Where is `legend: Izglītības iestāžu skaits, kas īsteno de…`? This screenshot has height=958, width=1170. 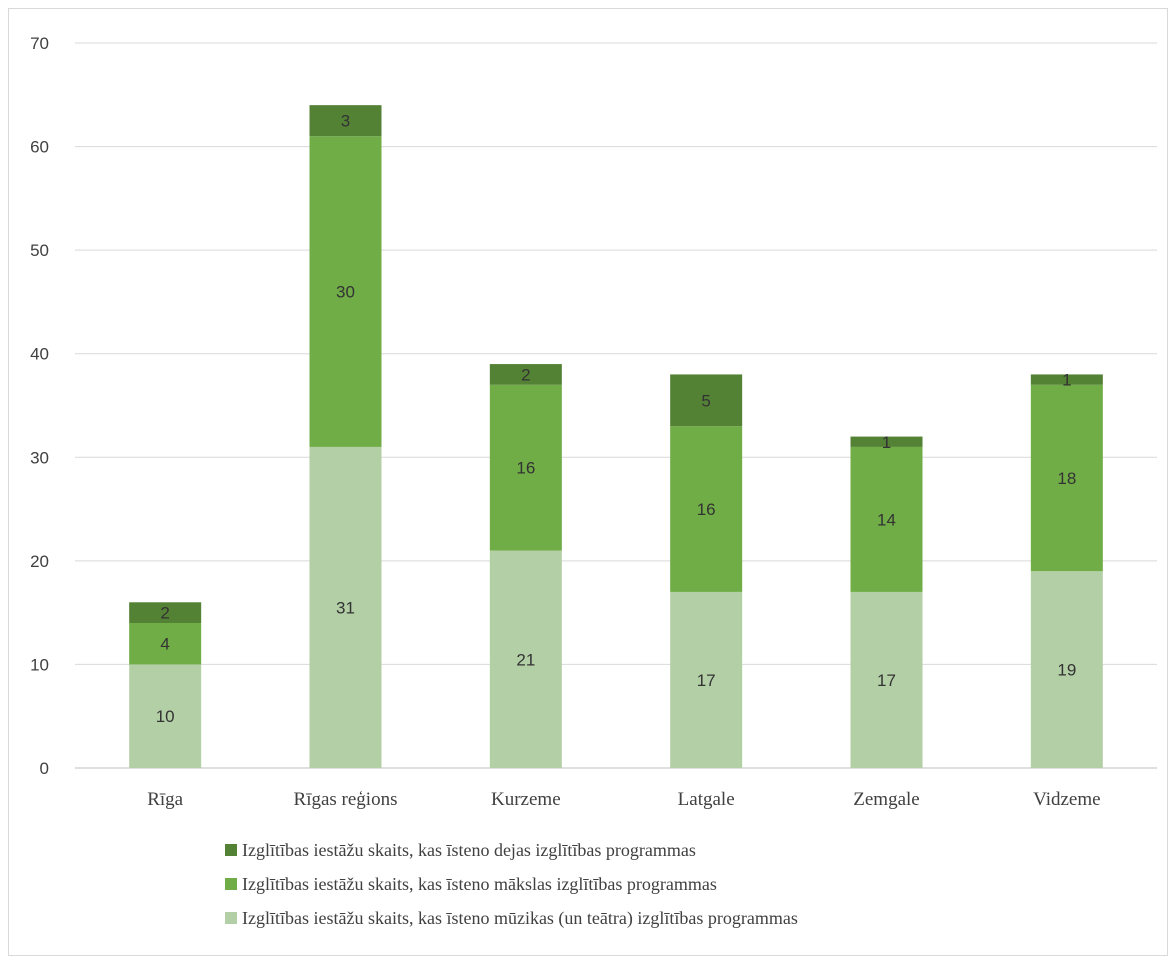
legend: Izglītības iestāžu skaits, kas īsteno de… is located at coordinates (511, 890).